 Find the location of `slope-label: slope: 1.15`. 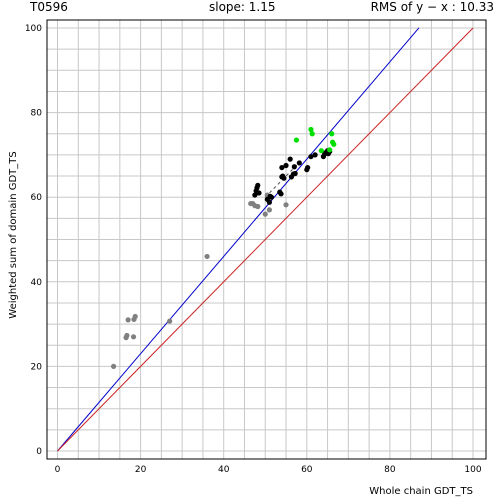

slope-label: slope: 1.15 is located at coordinates (242, 7).